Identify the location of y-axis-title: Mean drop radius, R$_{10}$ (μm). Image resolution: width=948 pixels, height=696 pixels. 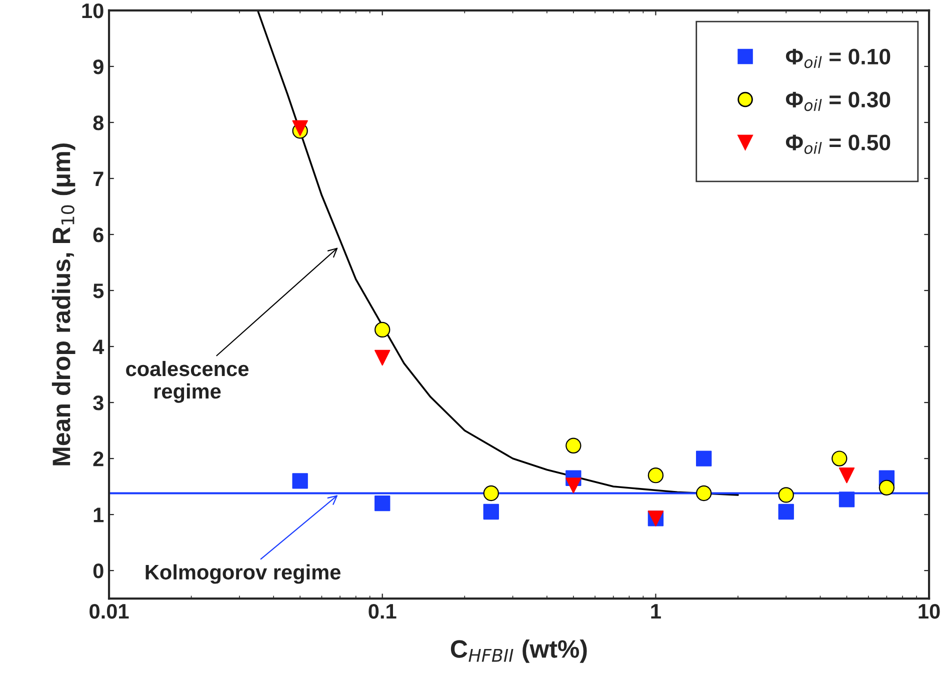
(64, 305).